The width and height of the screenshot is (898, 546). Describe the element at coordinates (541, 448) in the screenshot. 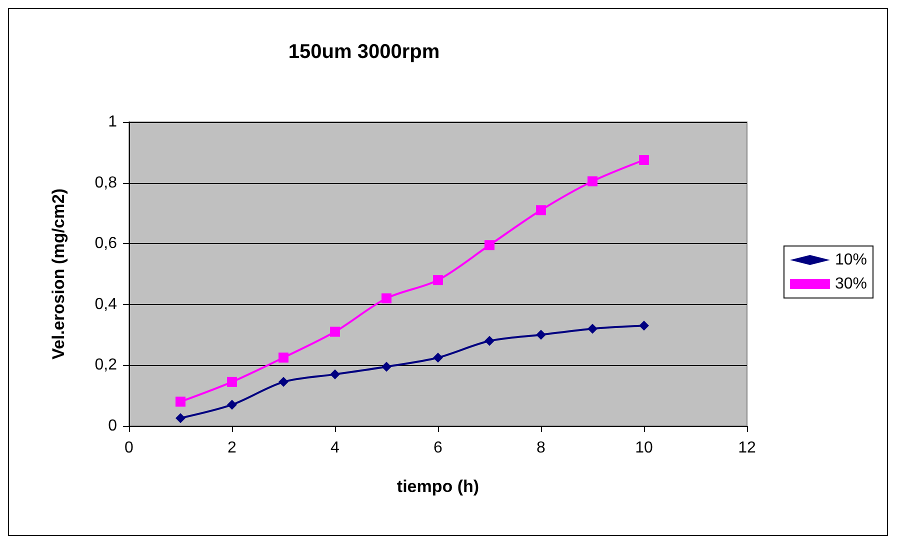

I see `x-tick-label: 8` at that location.